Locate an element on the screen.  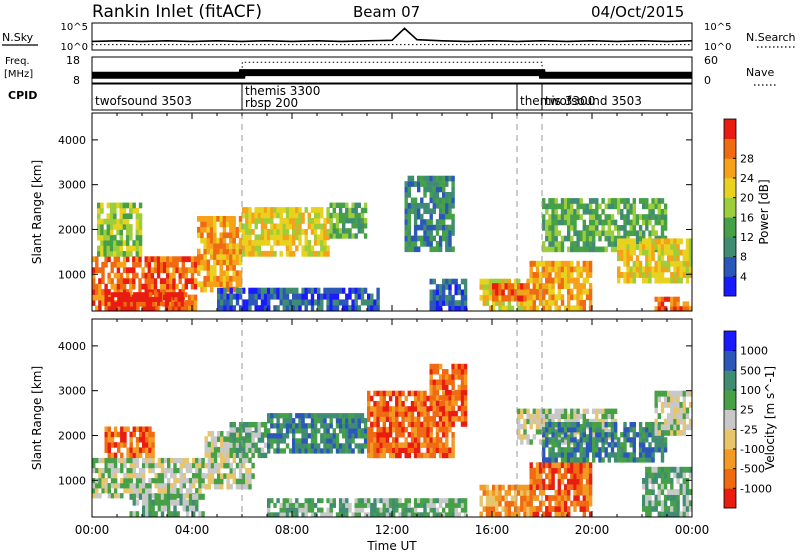
freq-unit-label: [MHz] is located at coordinates (18, 74).